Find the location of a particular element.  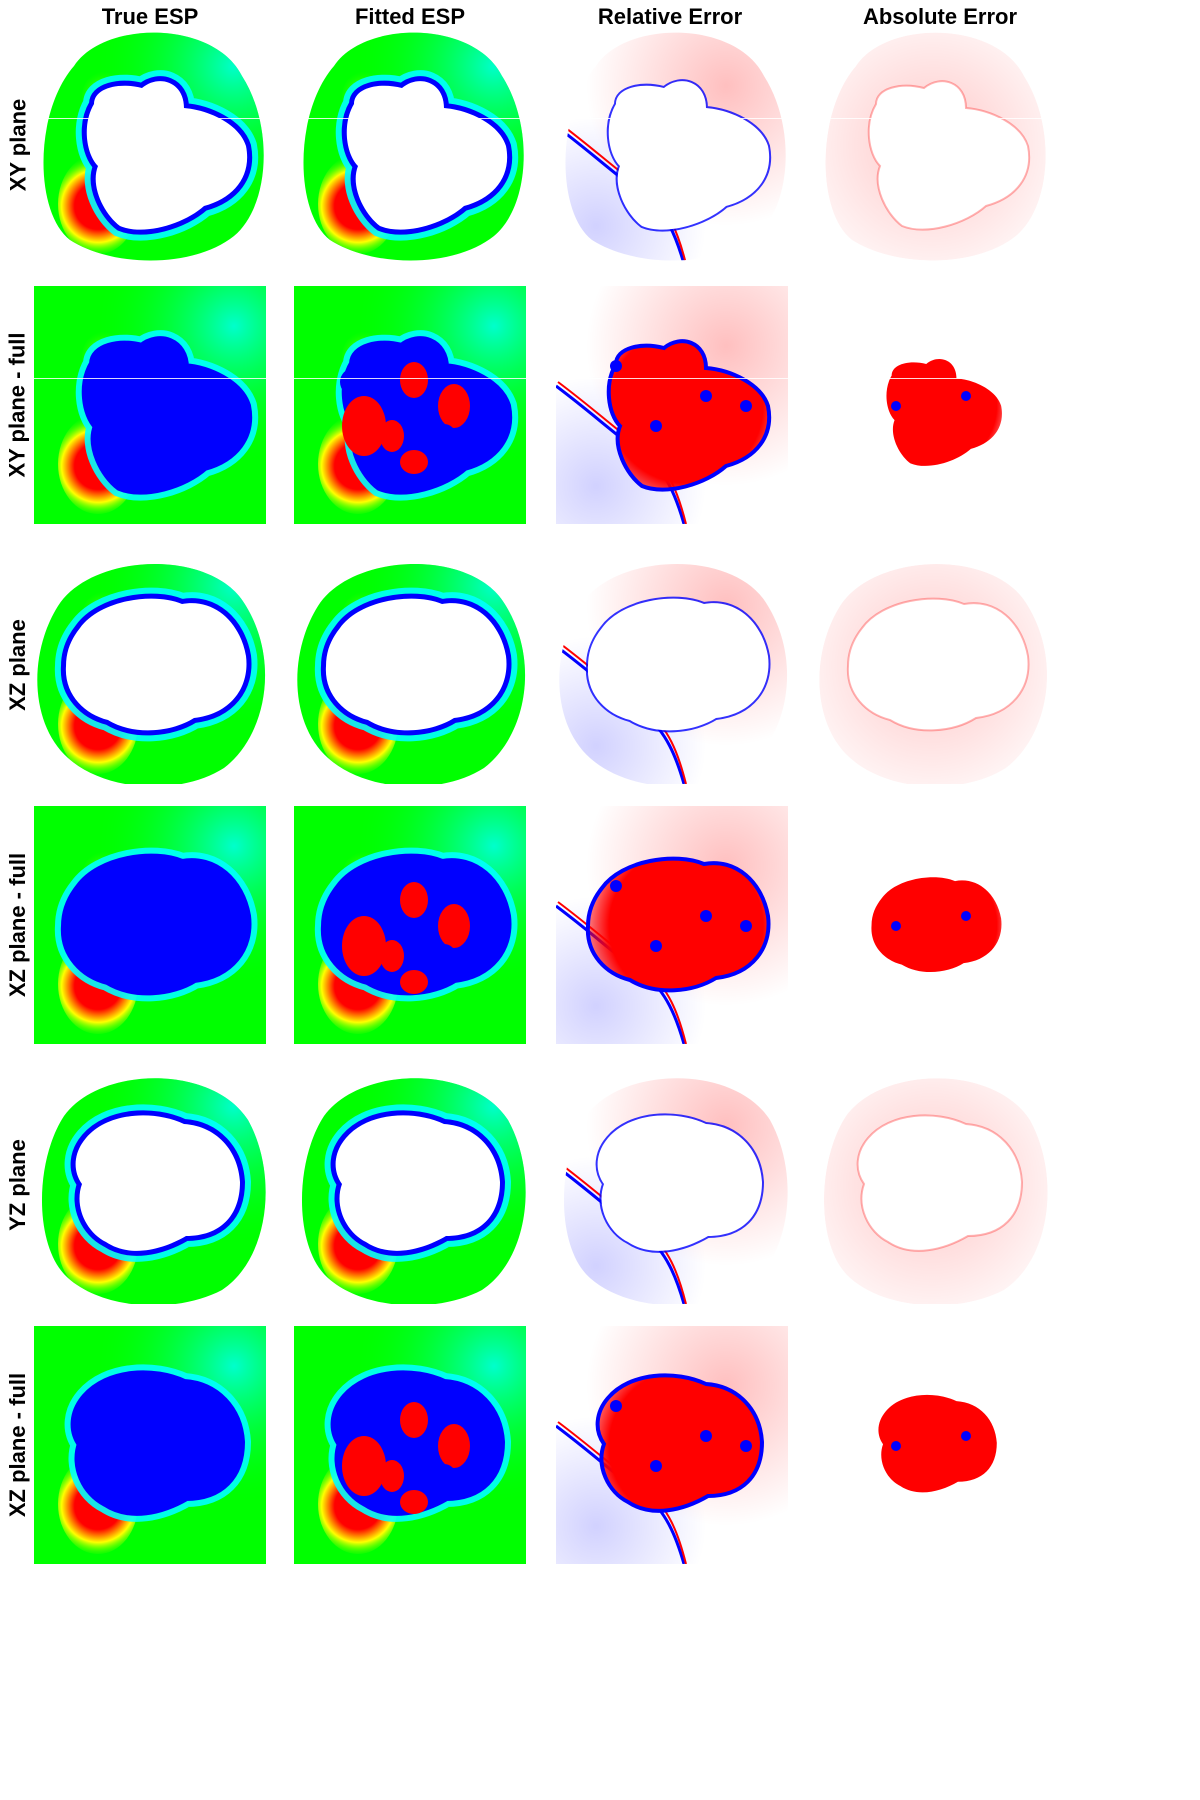

column-header-relative-error: Relative Error is located at coordinates (670, 16).